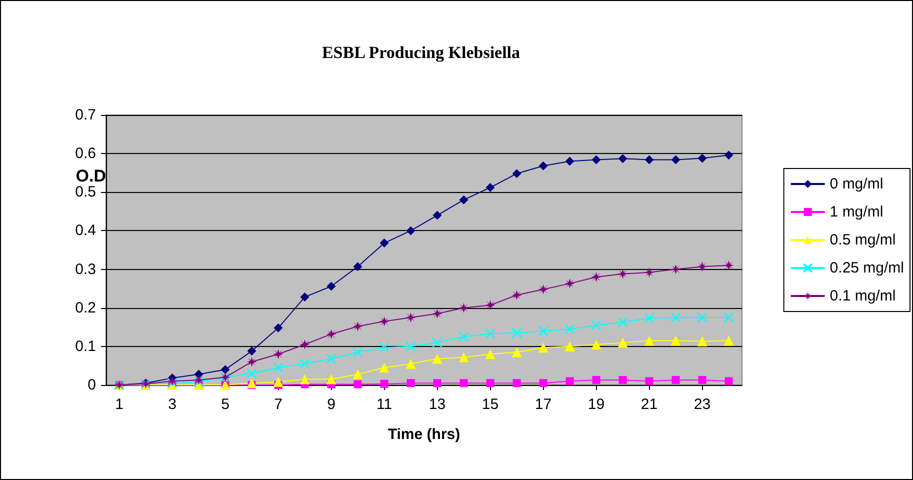 The image size is (913, 480). What do you see at coordinates (424, 434) in the screenshot?
I see `x-axis-title: Time (hrs)` at bounding box center [424, 434].